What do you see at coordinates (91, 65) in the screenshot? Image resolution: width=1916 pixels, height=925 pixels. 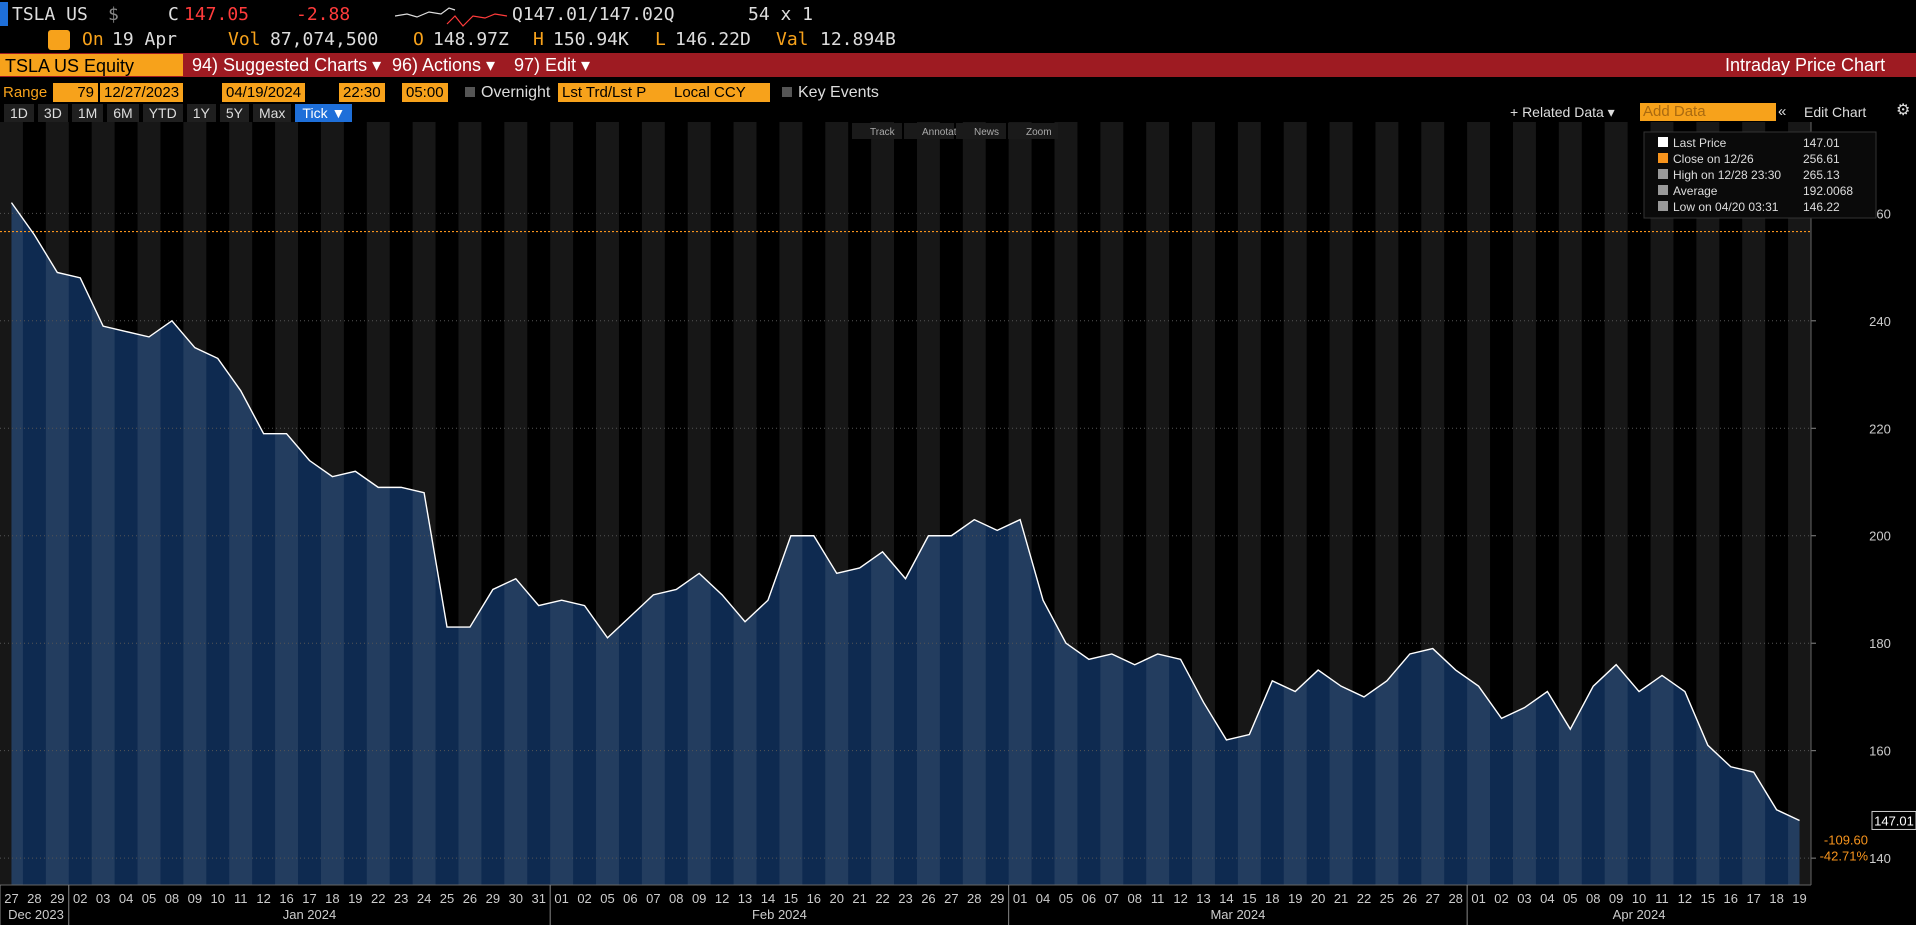 I see `security-box` at bounding box center [91, 65].